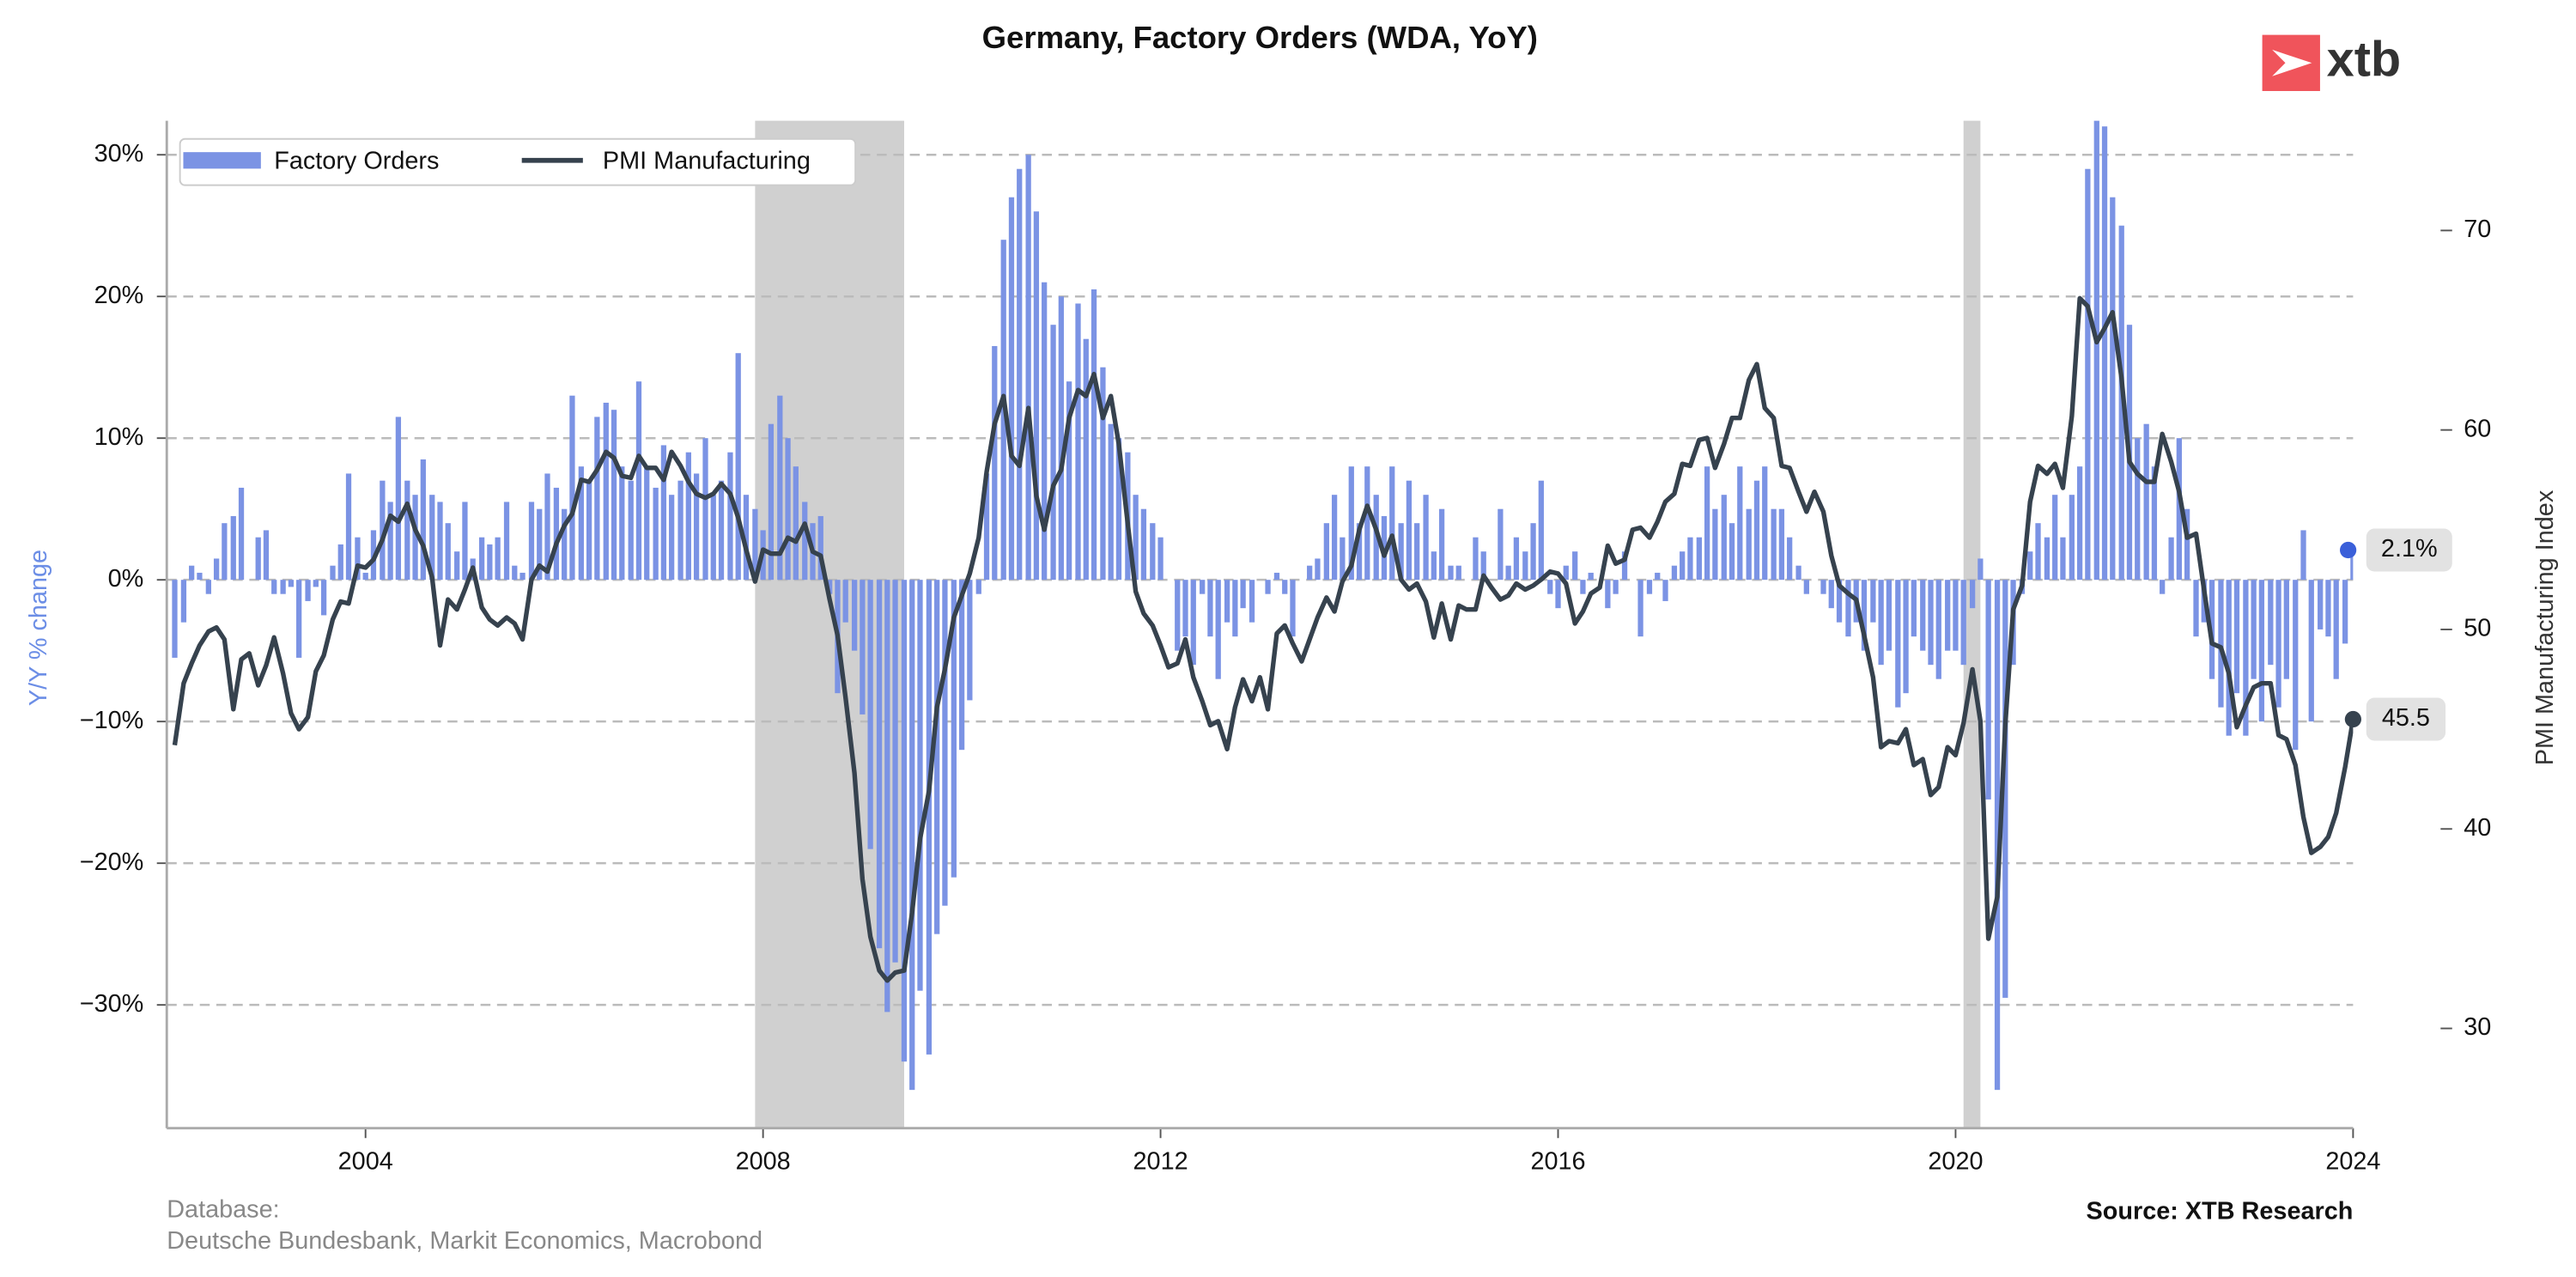 Image resolution: width=2576 pixels, height=1277 pixels. Describe the element at coordinates (764, 1162) in the screenshot. I see `x-tick-label: 2008` at that location.